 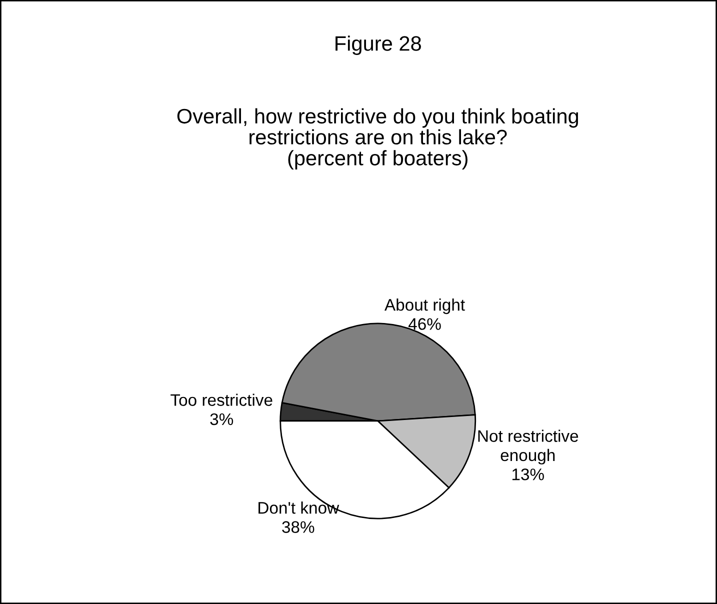 I want to click on data-label: 46%, so click(x=424, y=324).